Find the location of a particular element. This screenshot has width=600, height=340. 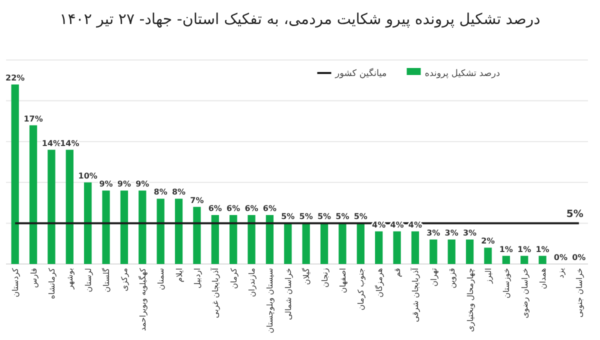

data-label: 10% is located at coordinates (88, 175).